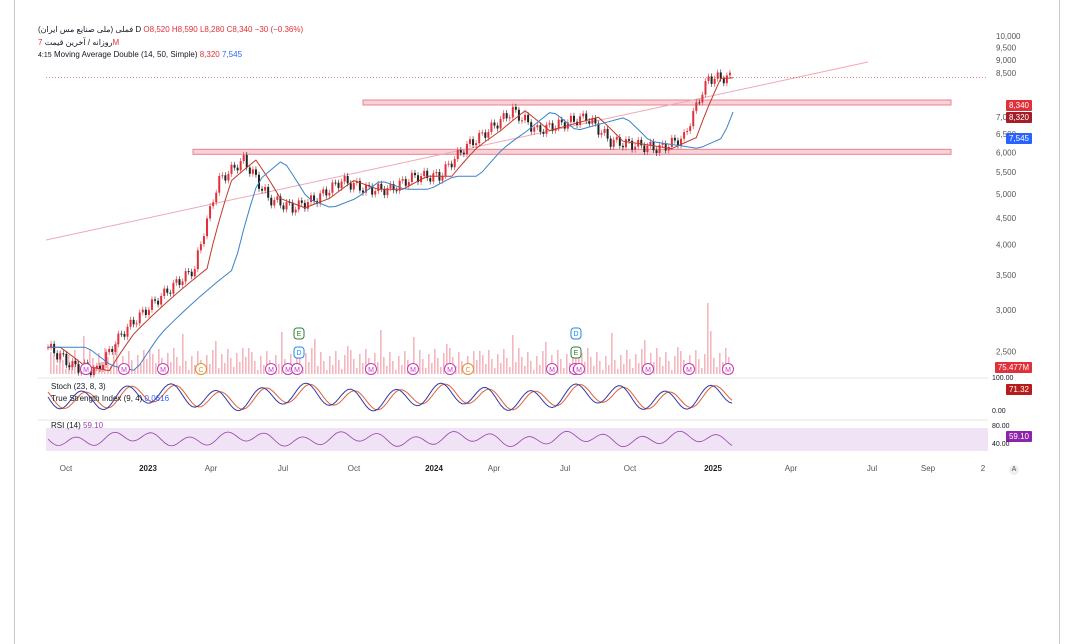 This screenshot has height=644, width=1073. I want to click on x-tick-label: Jul, so click(565, 468).